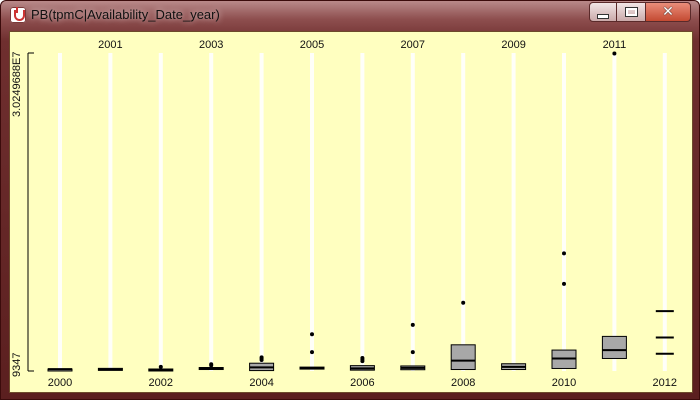 This screenshot has height=400, width=700. Describe the element at coordinates (18, 15) in the screenshot. I see `java-app-icon` at that location.